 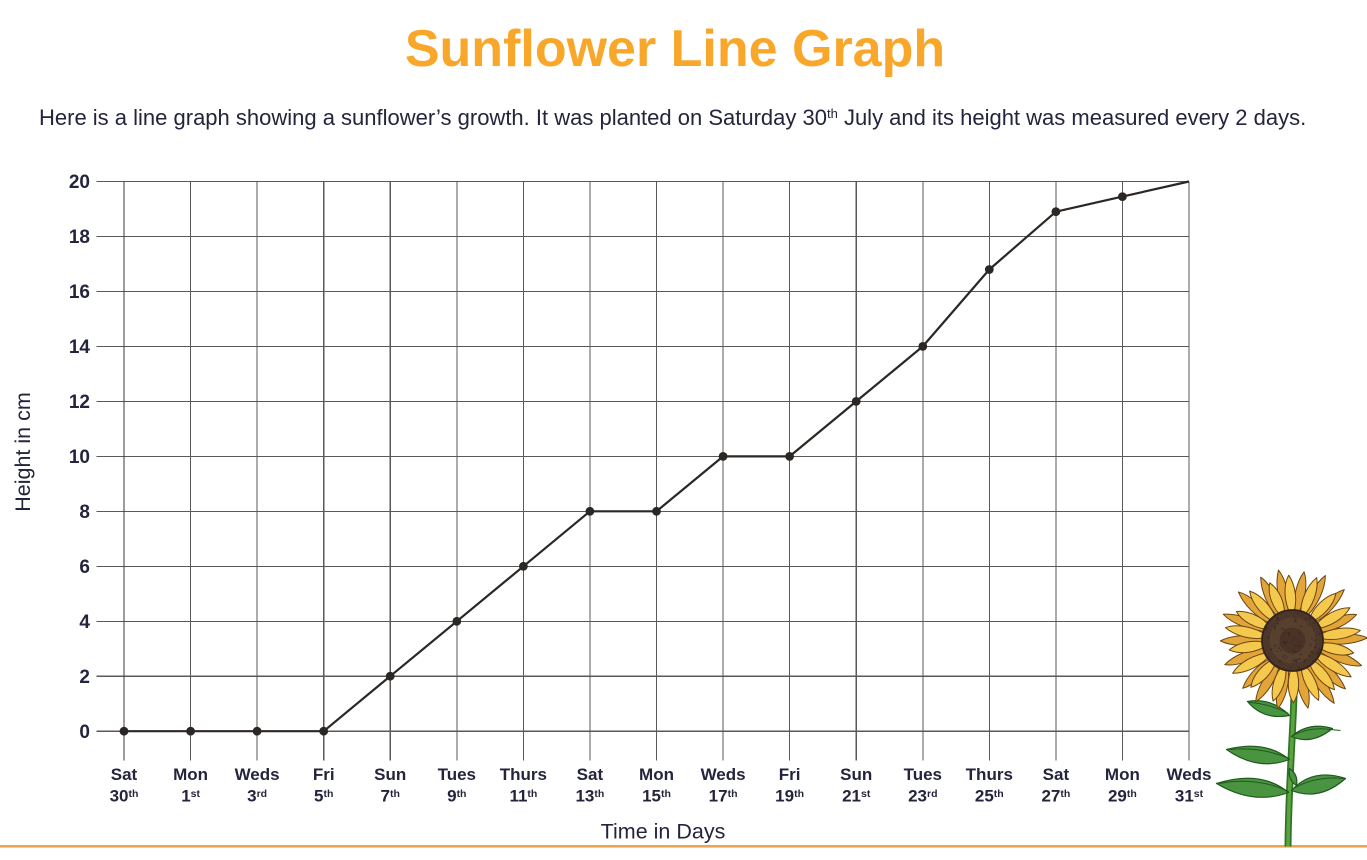 What do you see at coordinates (84, 622) in the screenshot?
I see `svg-text: 4` at bounding box center [84, 622].